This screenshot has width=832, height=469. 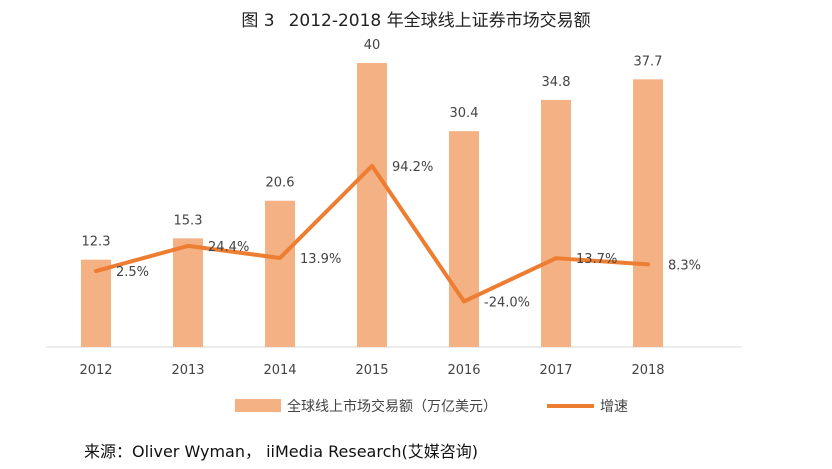 What do you see at coordinates (464, 113) in the screenshot?
I see `bar-label-2016: 30.4` at bounding box center [464, 113].